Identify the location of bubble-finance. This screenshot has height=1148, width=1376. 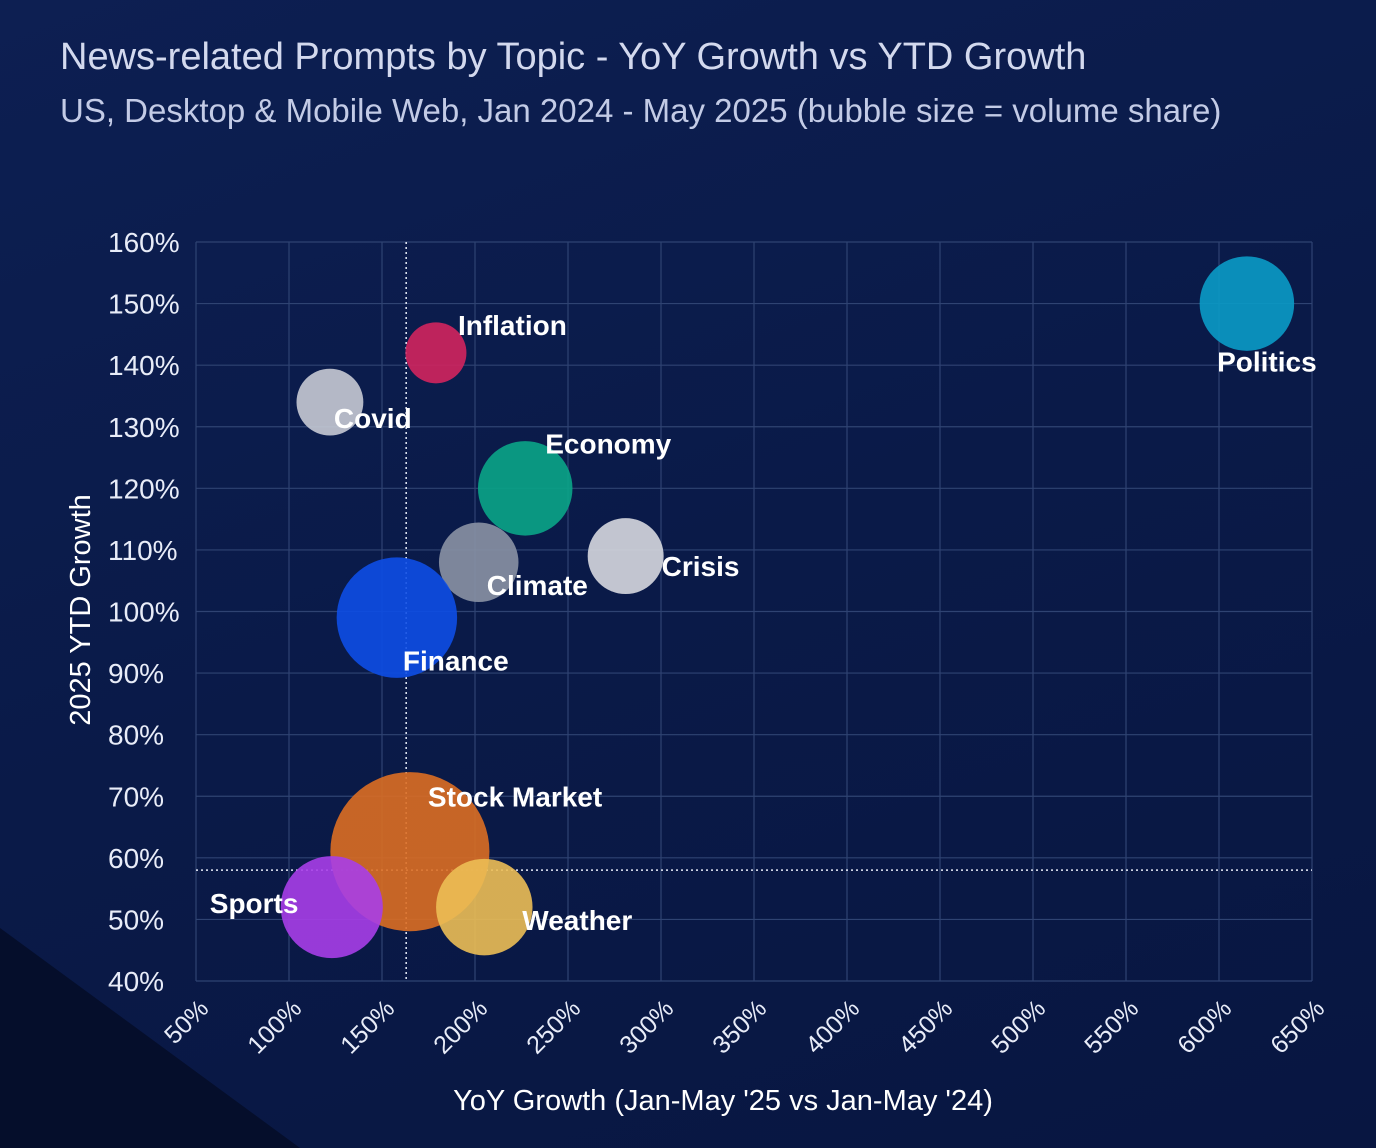
(397, 617).